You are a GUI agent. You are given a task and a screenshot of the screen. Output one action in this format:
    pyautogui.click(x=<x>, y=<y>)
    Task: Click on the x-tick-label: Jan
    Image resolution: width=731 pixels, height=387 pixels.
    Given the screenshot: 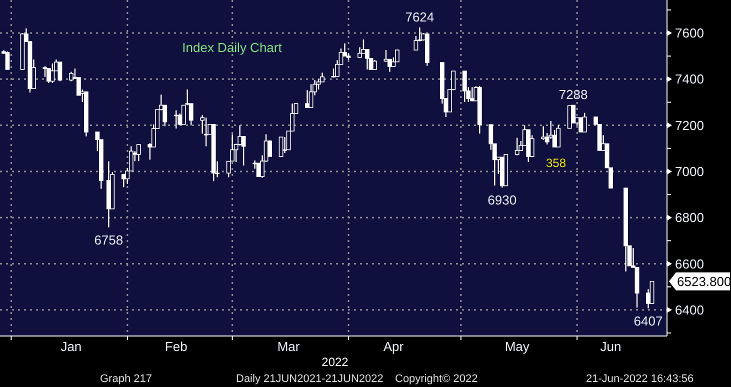 What is the action you would take?
    pyautogui.click(x=71, y=346)
    